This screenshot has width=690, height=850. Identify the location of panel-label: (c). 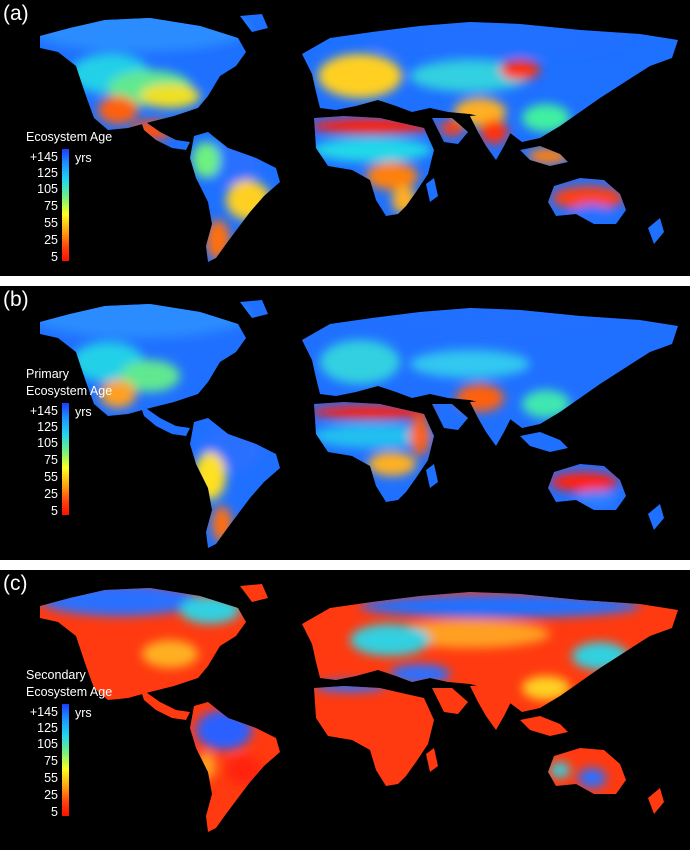
(15, 583).